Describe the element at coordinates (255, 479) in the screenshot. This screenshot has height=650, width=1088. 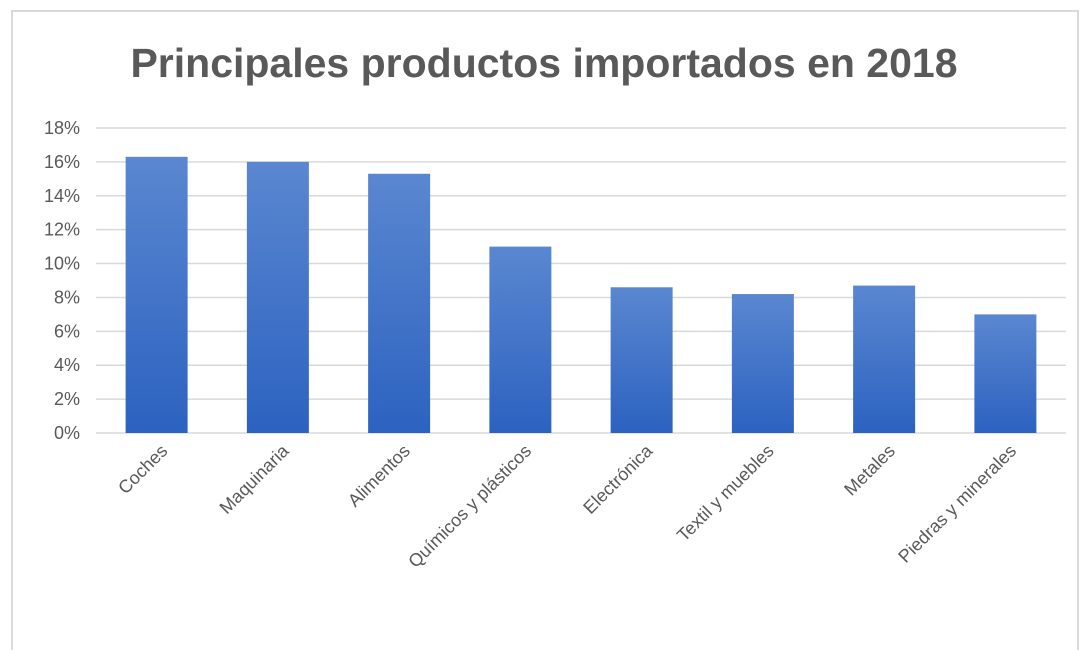
I see `x-category-label: Maquinaria` at that location.